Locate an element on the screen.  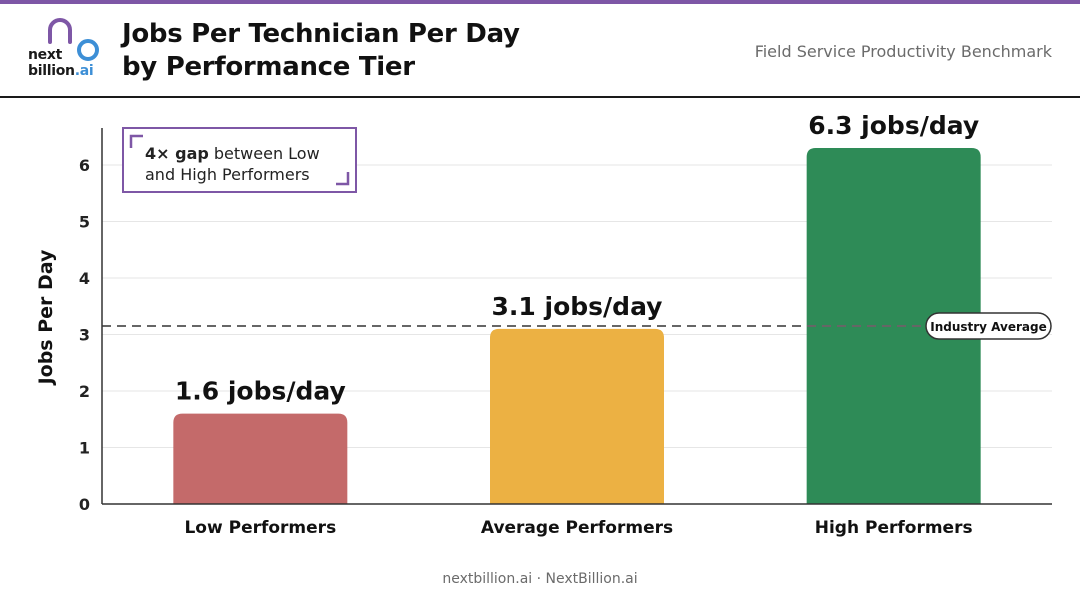
annotation-box: 4× gap between Low and High Performers is located at coordinates (239, 160).